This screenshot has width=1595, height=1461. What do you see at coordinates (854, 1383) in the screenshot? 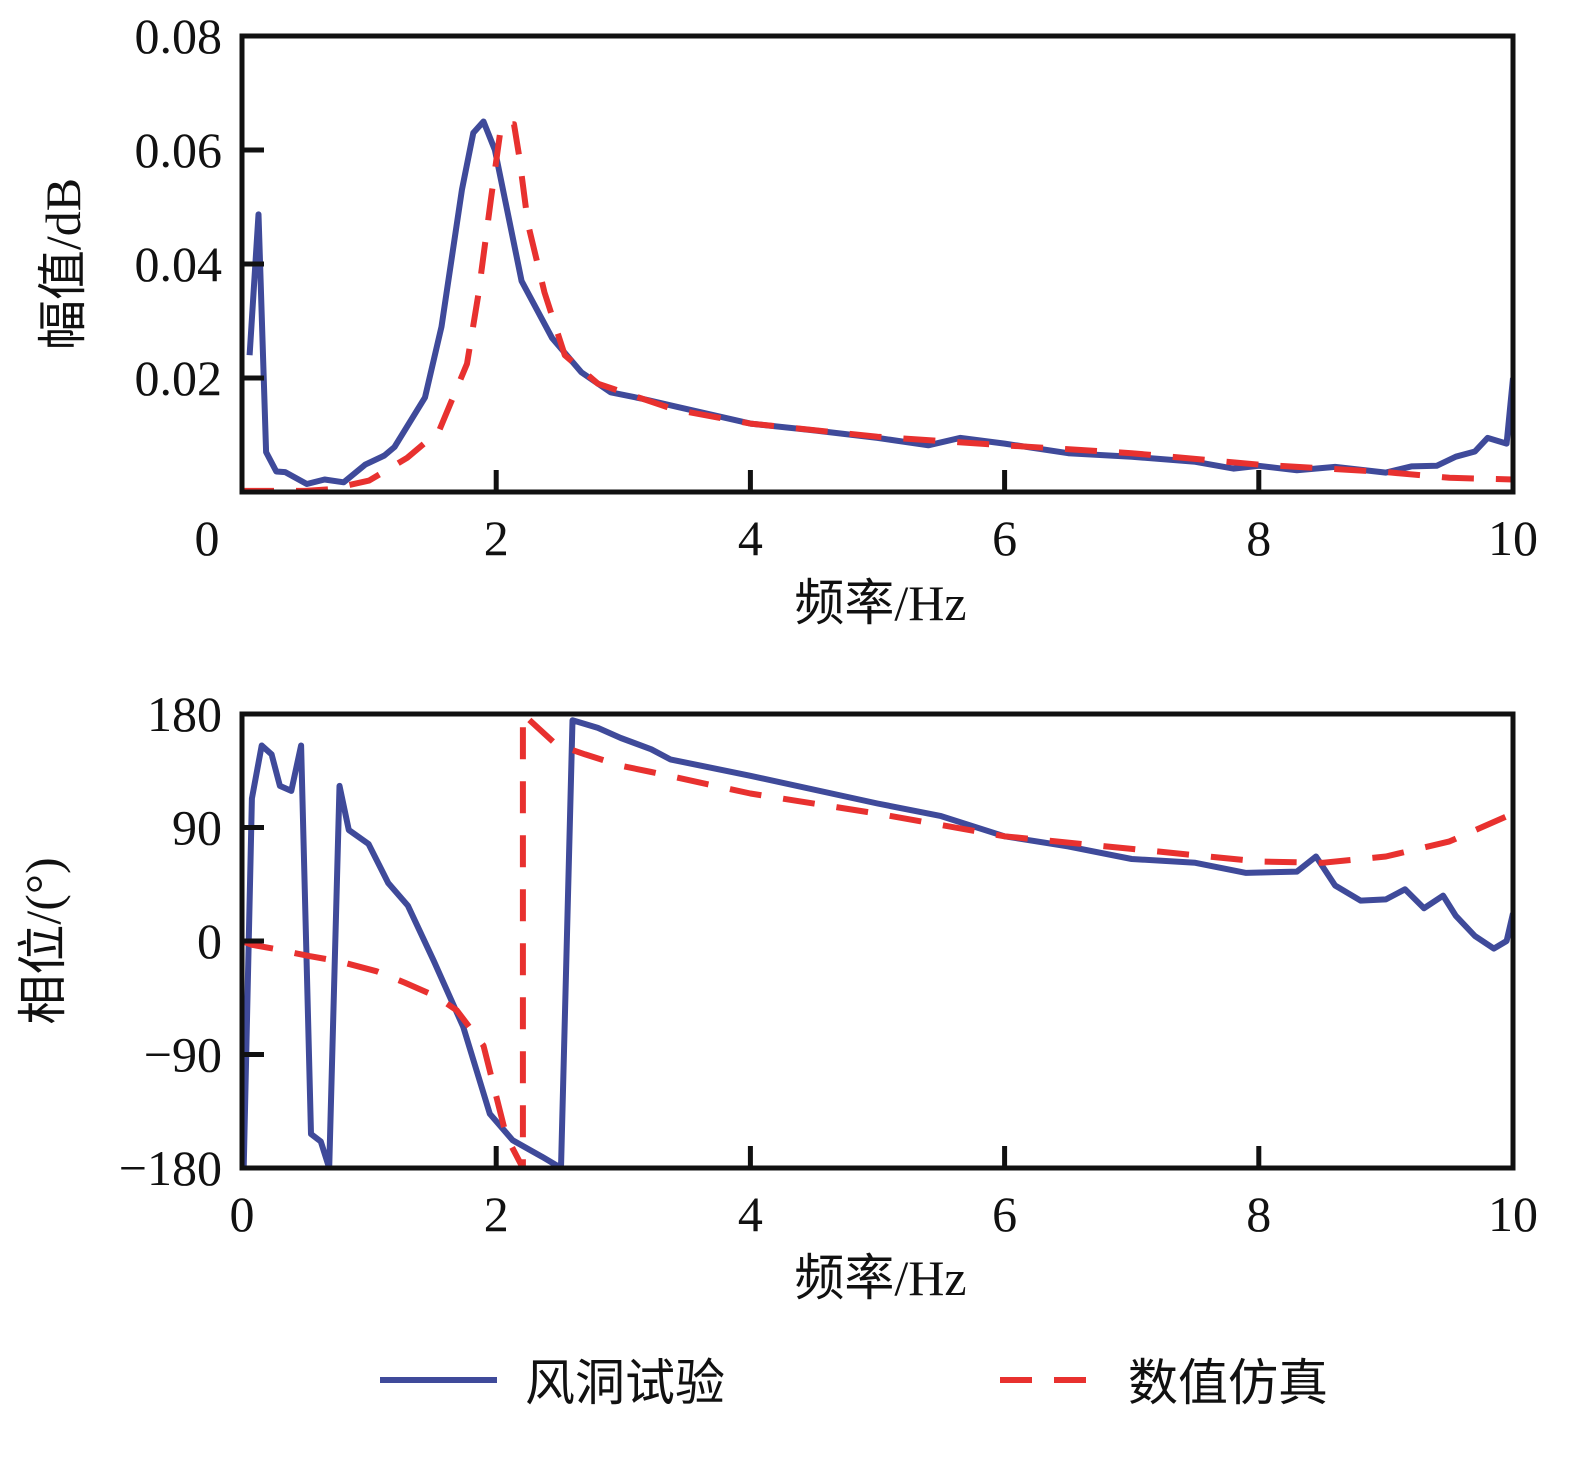
I see `legend: 风洞试验 数值仿真` at bounding box center [854, 1383].